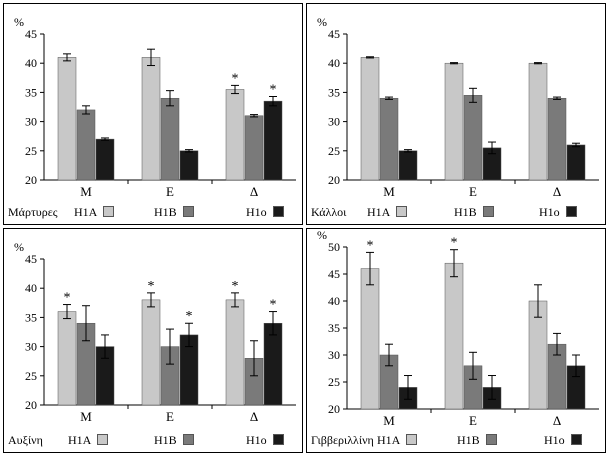  I want to click on legend: Κάλλοι H1A H1B H1o, so click(456, 212).